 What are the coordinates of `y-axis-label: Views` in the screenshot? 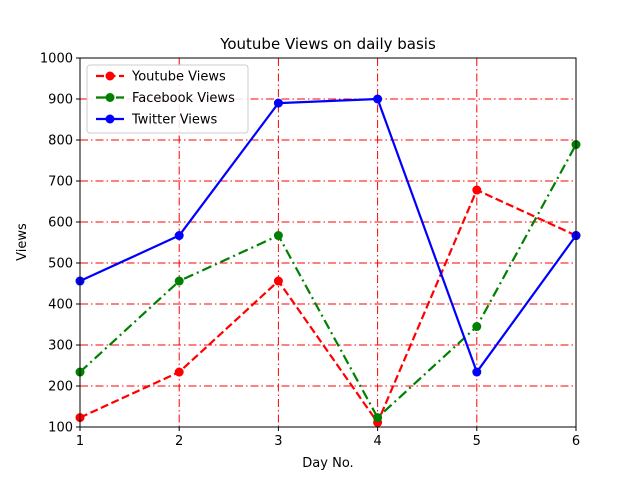 It's located at (22, 242).